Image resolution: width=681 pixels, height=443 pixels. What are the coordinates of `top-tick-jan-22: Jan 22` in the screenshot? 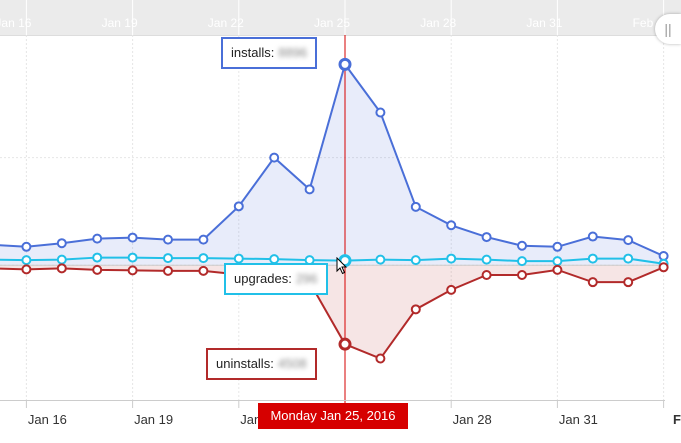 It's located at (226, 23).